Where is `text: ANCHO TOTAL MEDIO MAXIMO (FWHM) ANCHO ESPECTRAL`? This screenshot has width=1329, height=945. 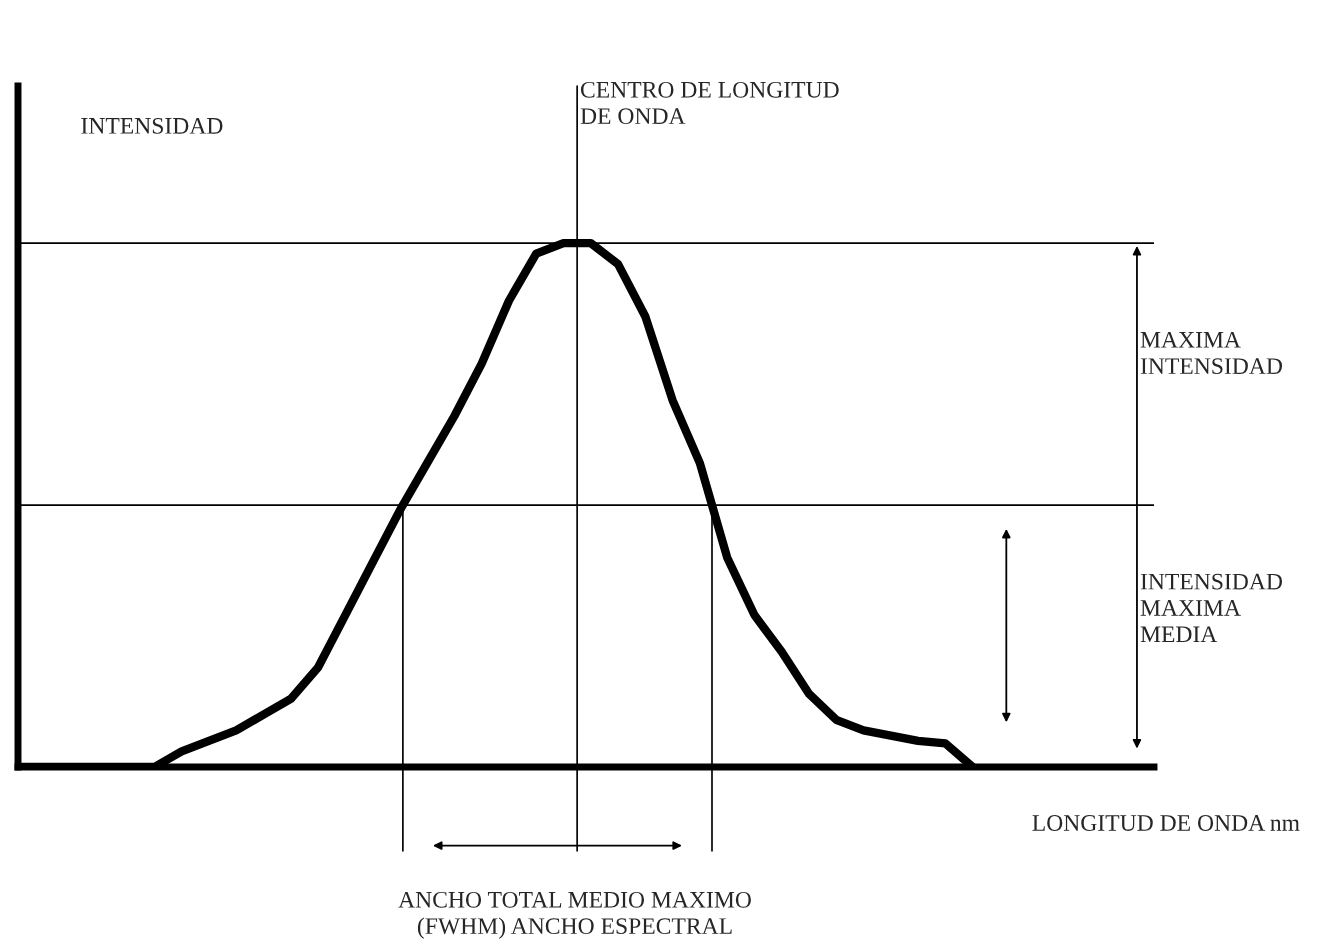 text: ANCHO TOTAL MEDIO MAXIMO (FWHM) ANCHO ESPECTRAL is located at coordinates (574, 915).